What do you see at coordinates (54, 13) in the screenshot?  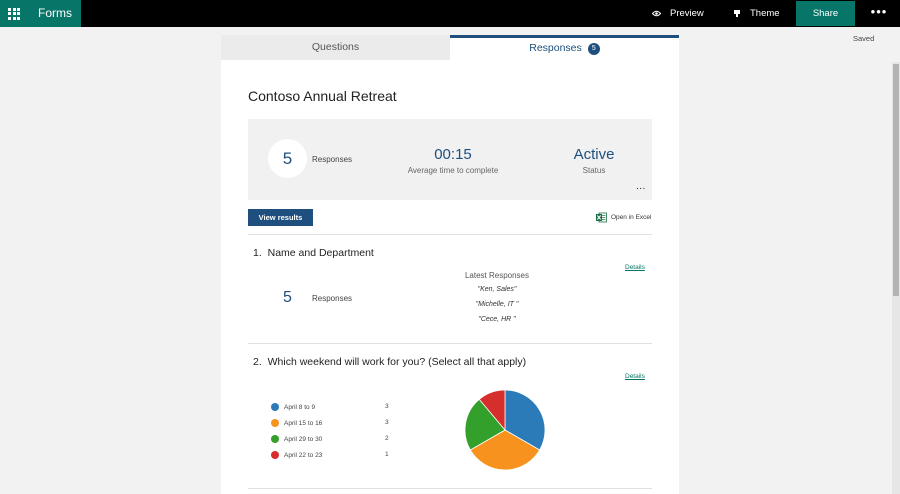 I see `app-name: Forms` at bounding box center [54, 13].